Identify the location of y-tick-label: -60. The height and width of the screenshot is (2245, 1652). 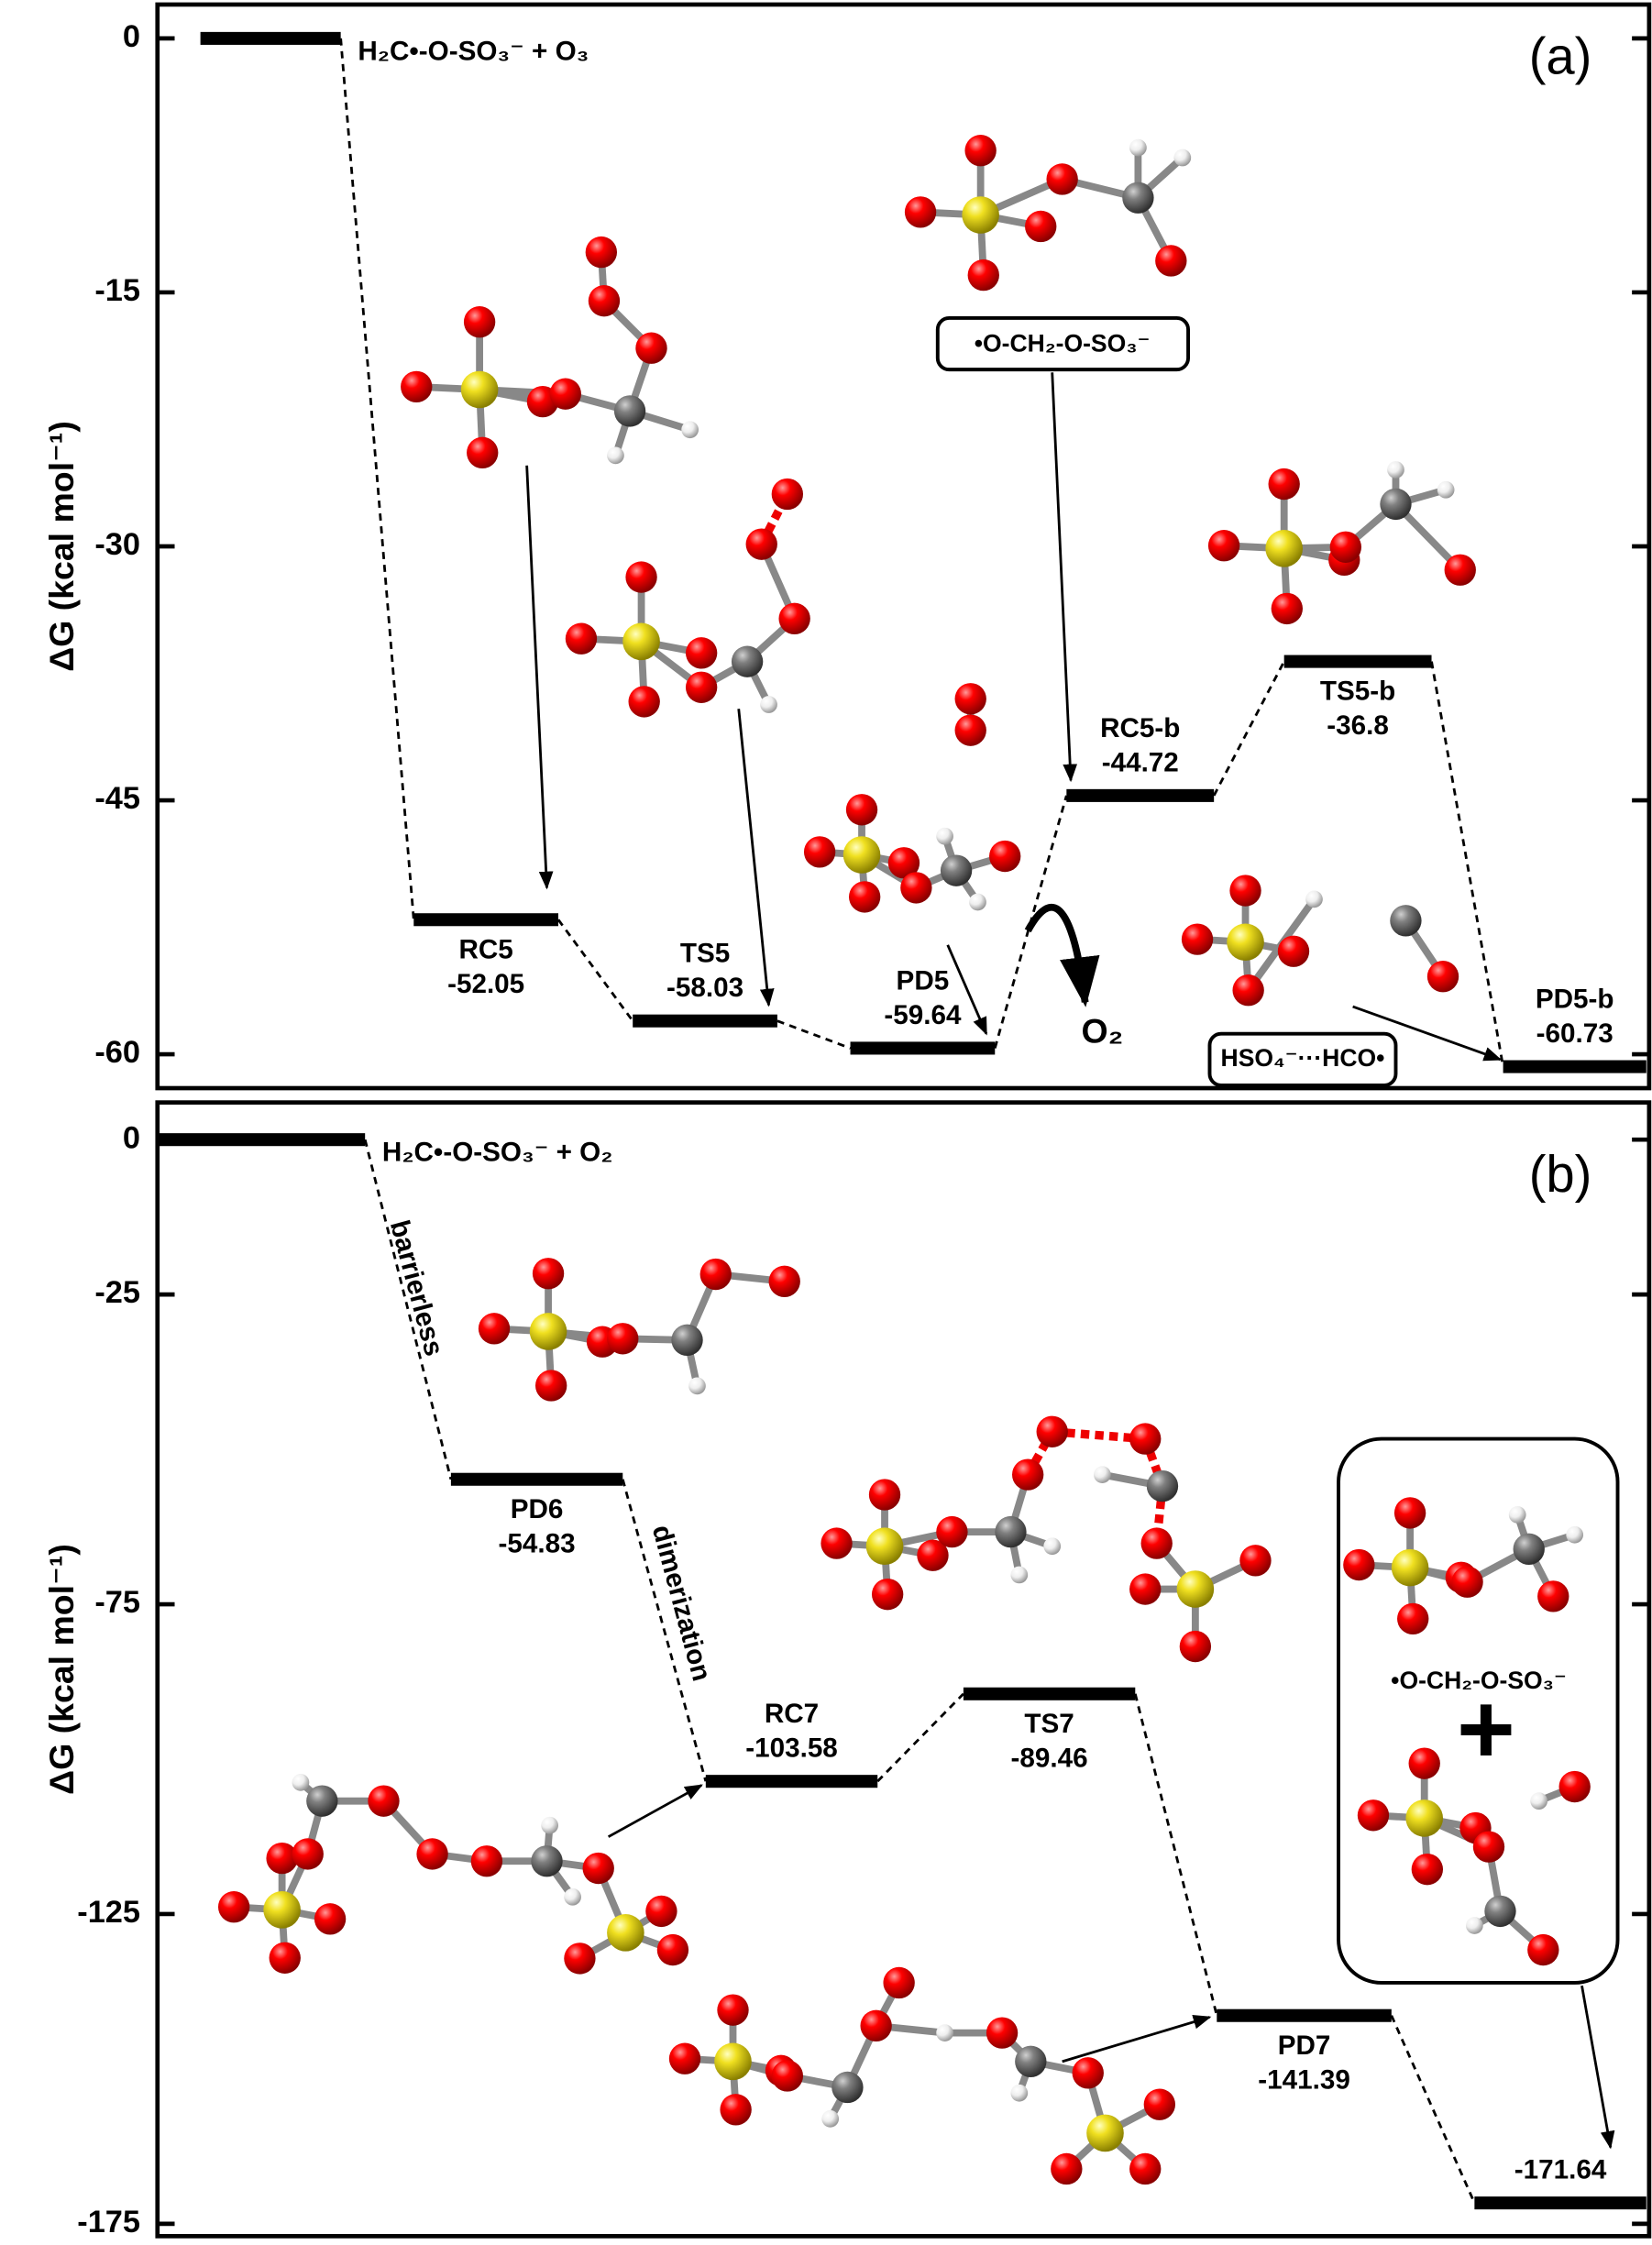
(117, 1052).